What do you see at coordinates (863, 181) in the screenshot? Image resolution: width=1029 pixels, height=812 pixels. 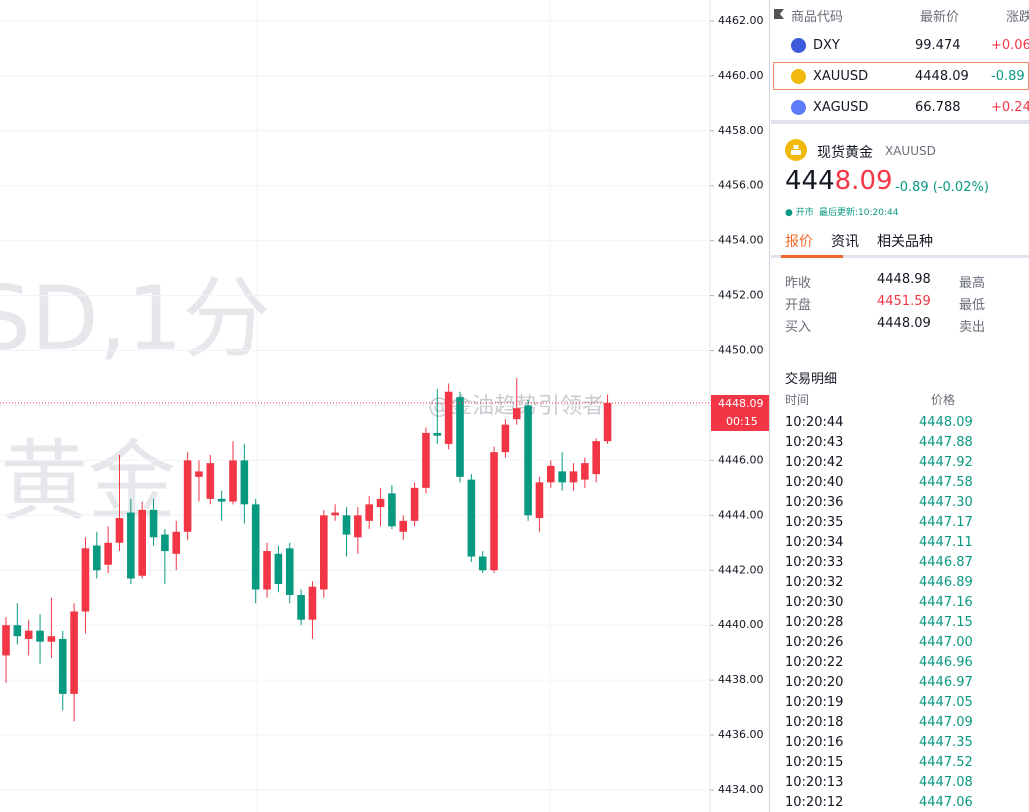 I see `price-tick: 8.09` at bounding box center [863, 181].